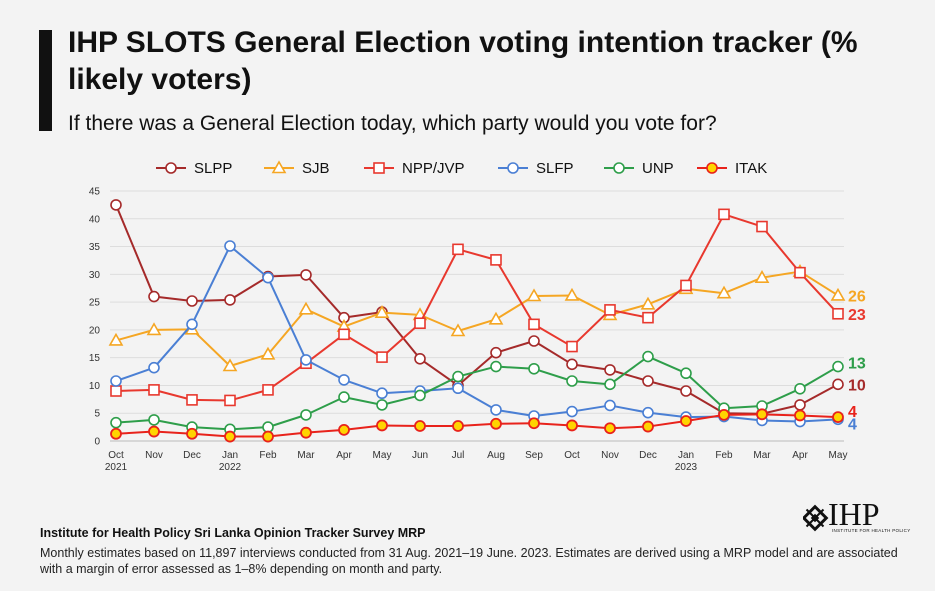 The image size is (935, 591). Describe the element at coordinates (95, 317) in the screenshot. I see `y-axis: 0 5 10 15 20 25 30 35 40 45` at that location.